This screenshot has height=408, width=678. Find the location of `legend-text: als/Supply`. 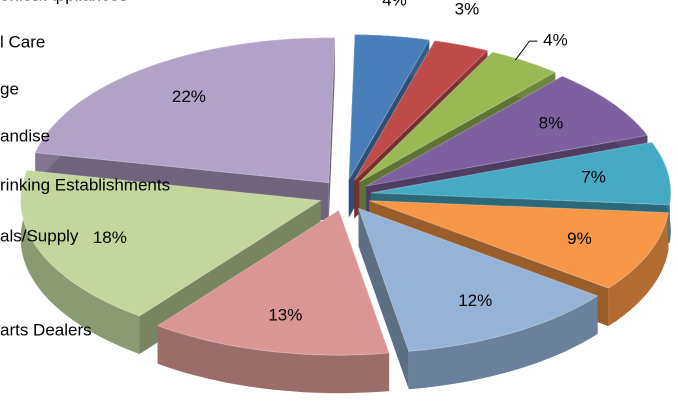

legend-text: als/Supply is located at coordinates (39, 235).